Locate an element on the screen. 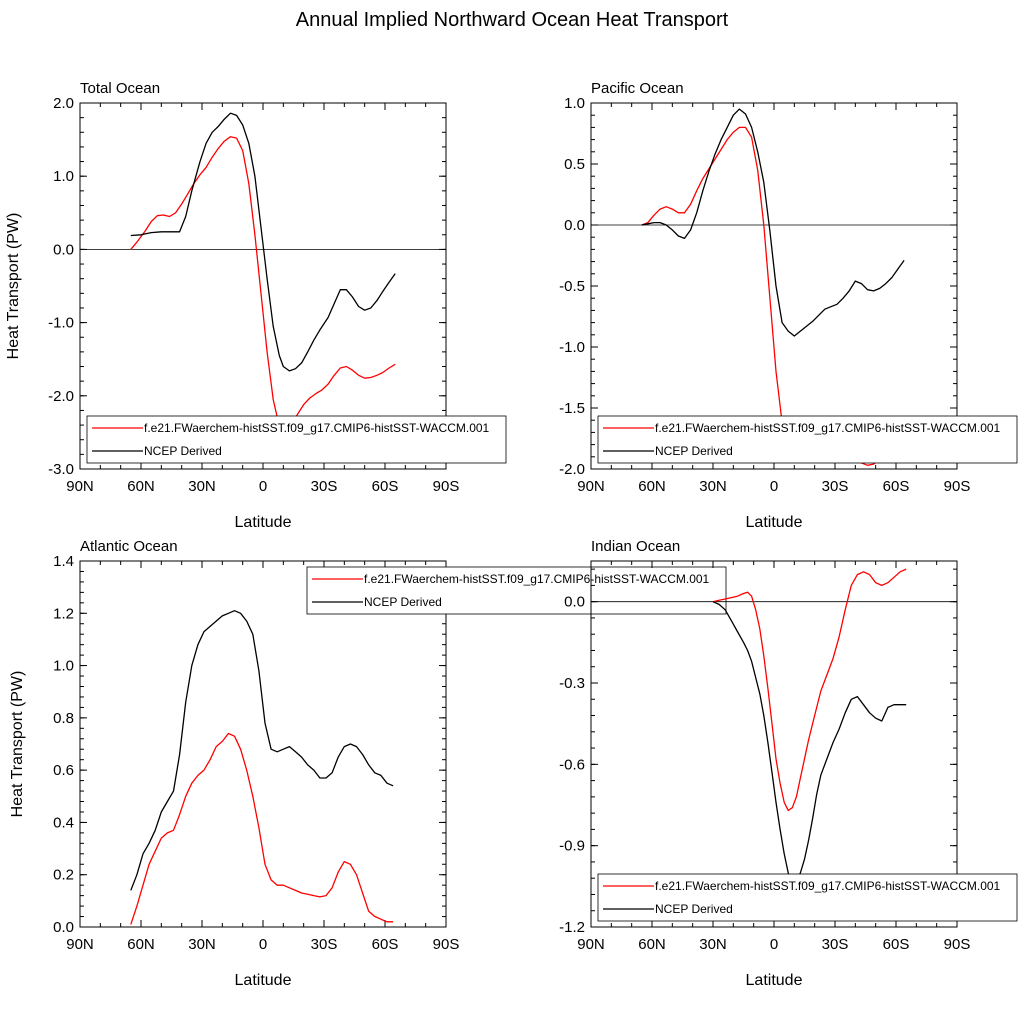 The width and height of the screenshot is (1024, 1024). y-tick-label: 0.6 is located at coordinates (63, 770).